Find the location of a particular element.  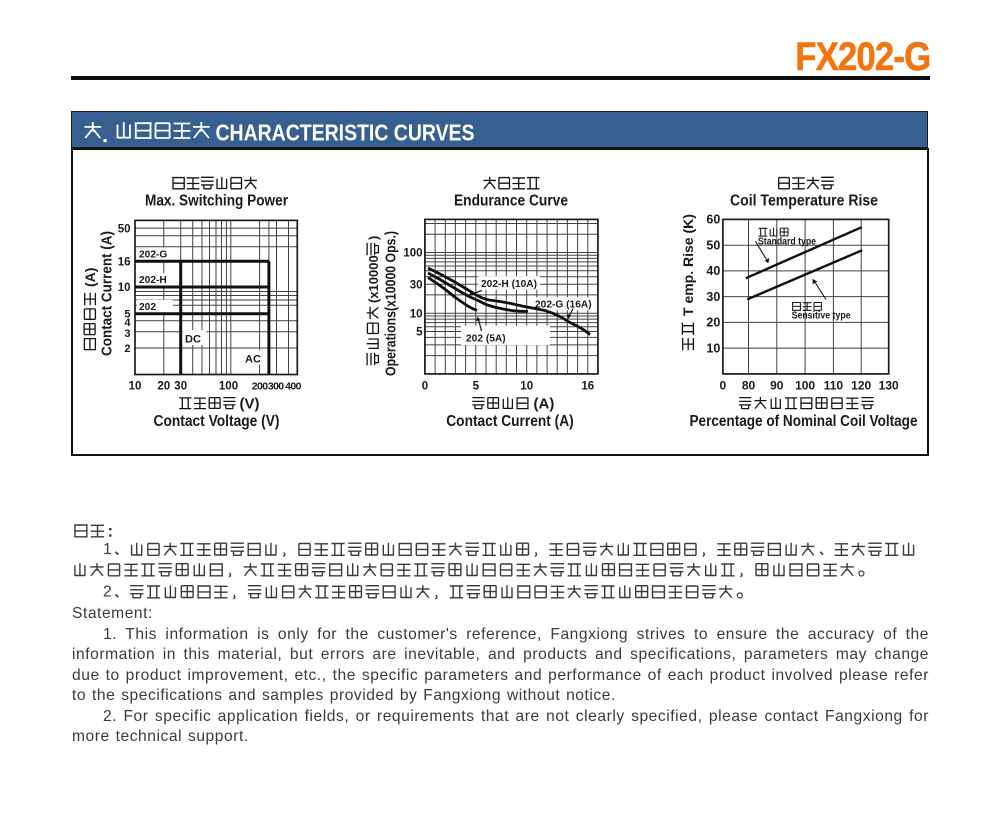

svg-text: Max. Switching Power is located at coordinates (216, 201).